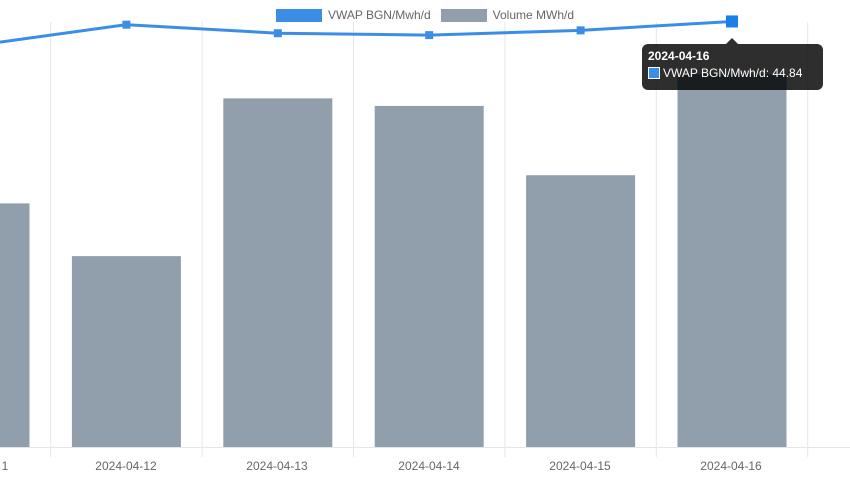 The height and width of the screenshot is (480, 850). I want to click on legend-swatch-volume, so click(463, 15).